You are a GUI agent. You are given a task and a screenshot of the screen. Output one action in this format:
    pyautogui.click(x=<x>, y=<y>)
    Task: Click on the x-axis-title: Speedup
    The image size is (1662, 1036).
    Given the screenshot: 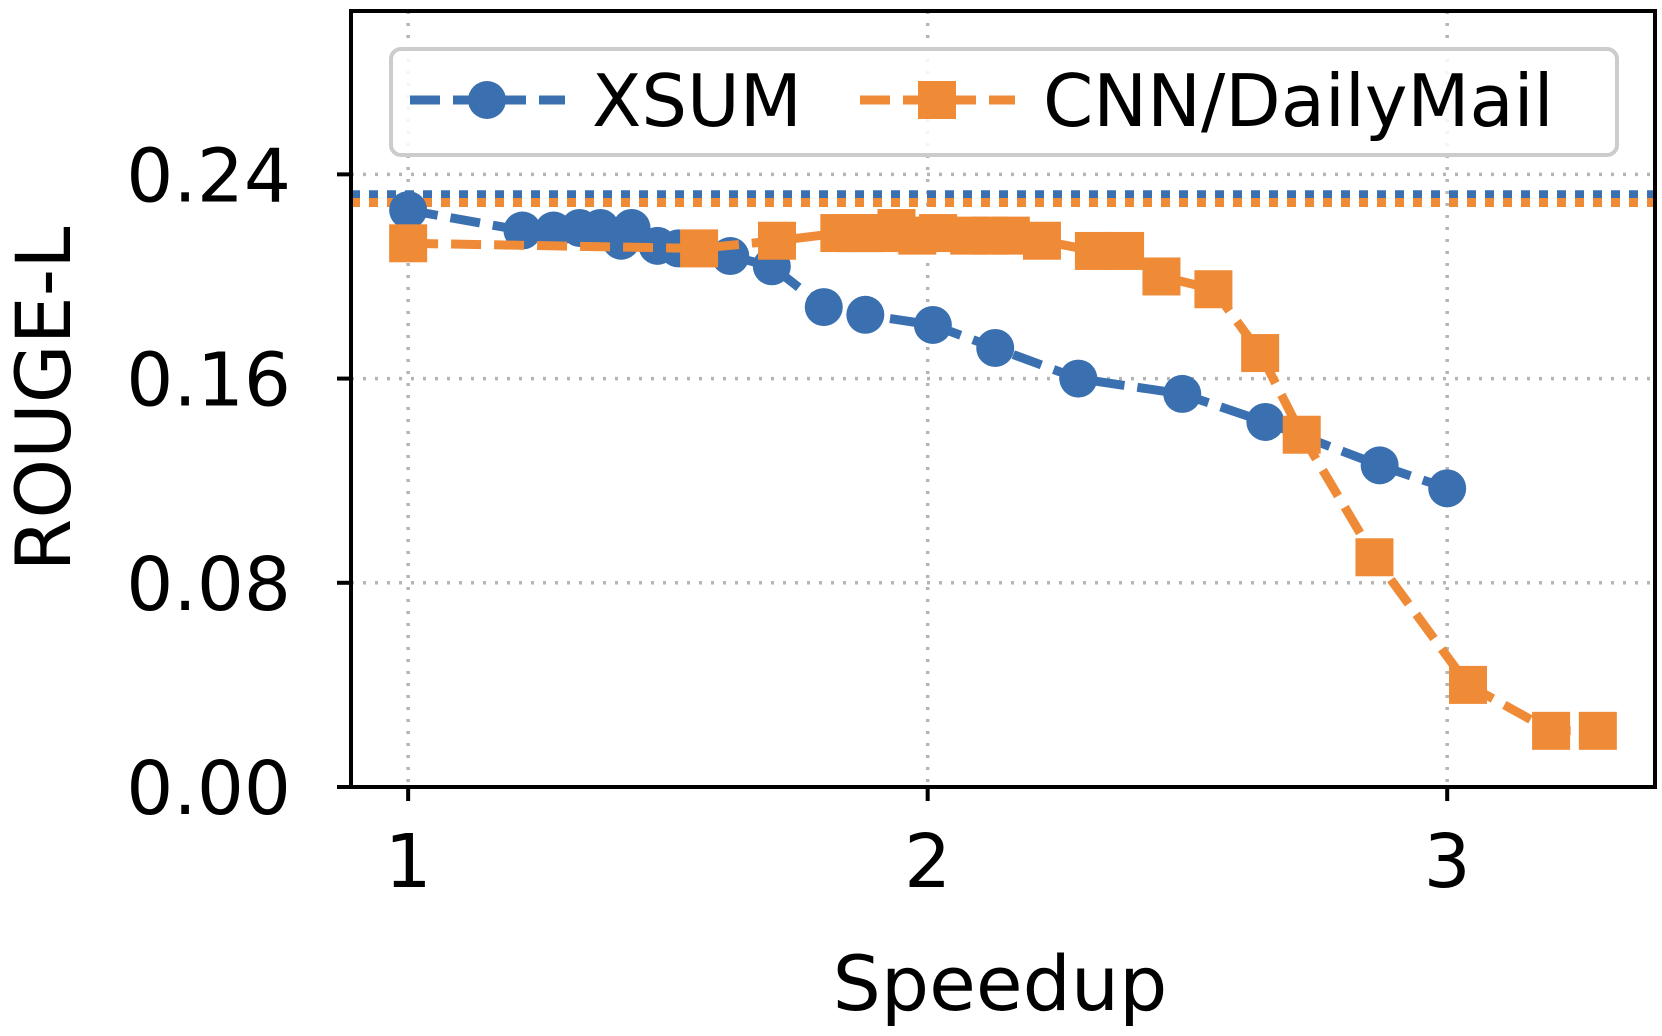 What is the action you would take?
    pyautogui.click(x=1000, y=983)
    